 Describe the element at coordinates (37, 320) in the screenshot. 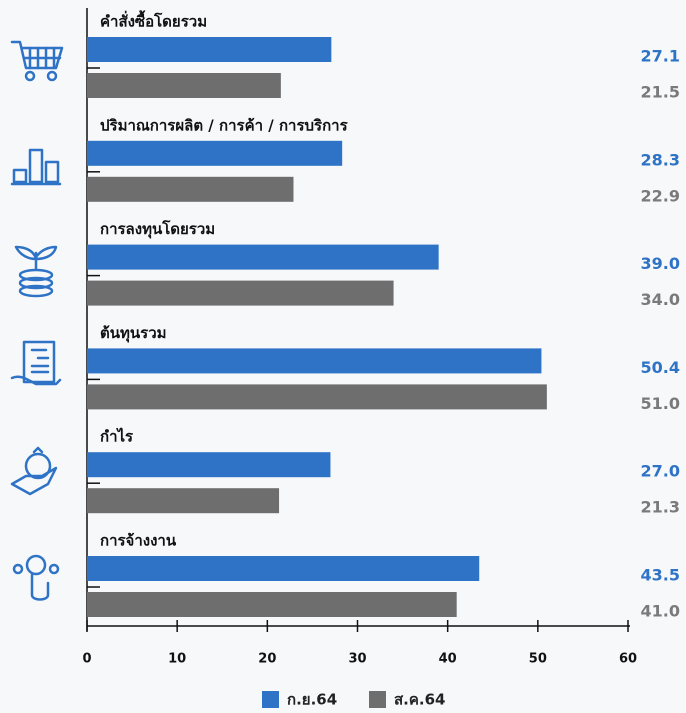

I see `icons` at that location.